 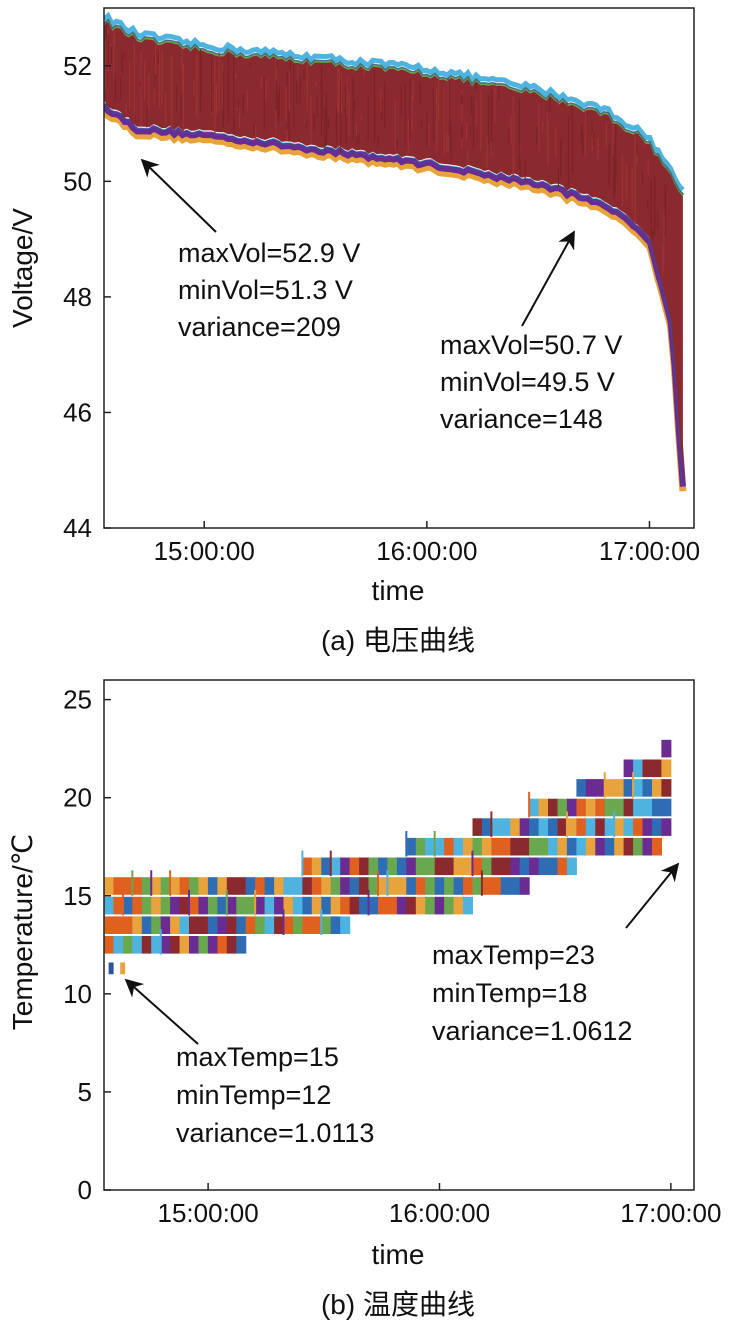 I want to click on voltage-y-tick-label: 46, so click(x=77, y=412).